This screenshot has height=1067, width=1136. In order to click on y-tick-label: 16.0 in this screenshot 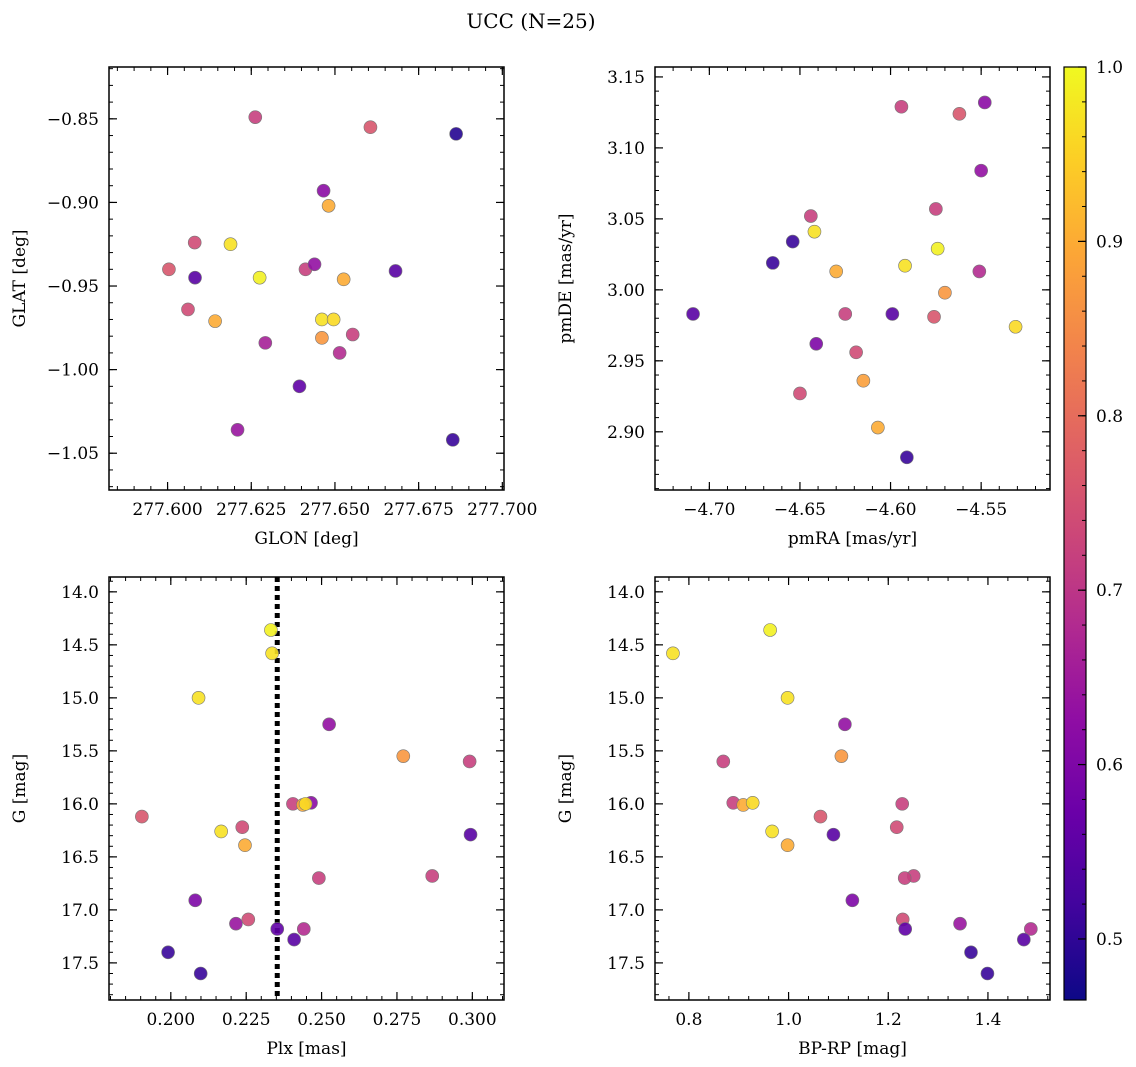, I will do `click(626, 805)`.